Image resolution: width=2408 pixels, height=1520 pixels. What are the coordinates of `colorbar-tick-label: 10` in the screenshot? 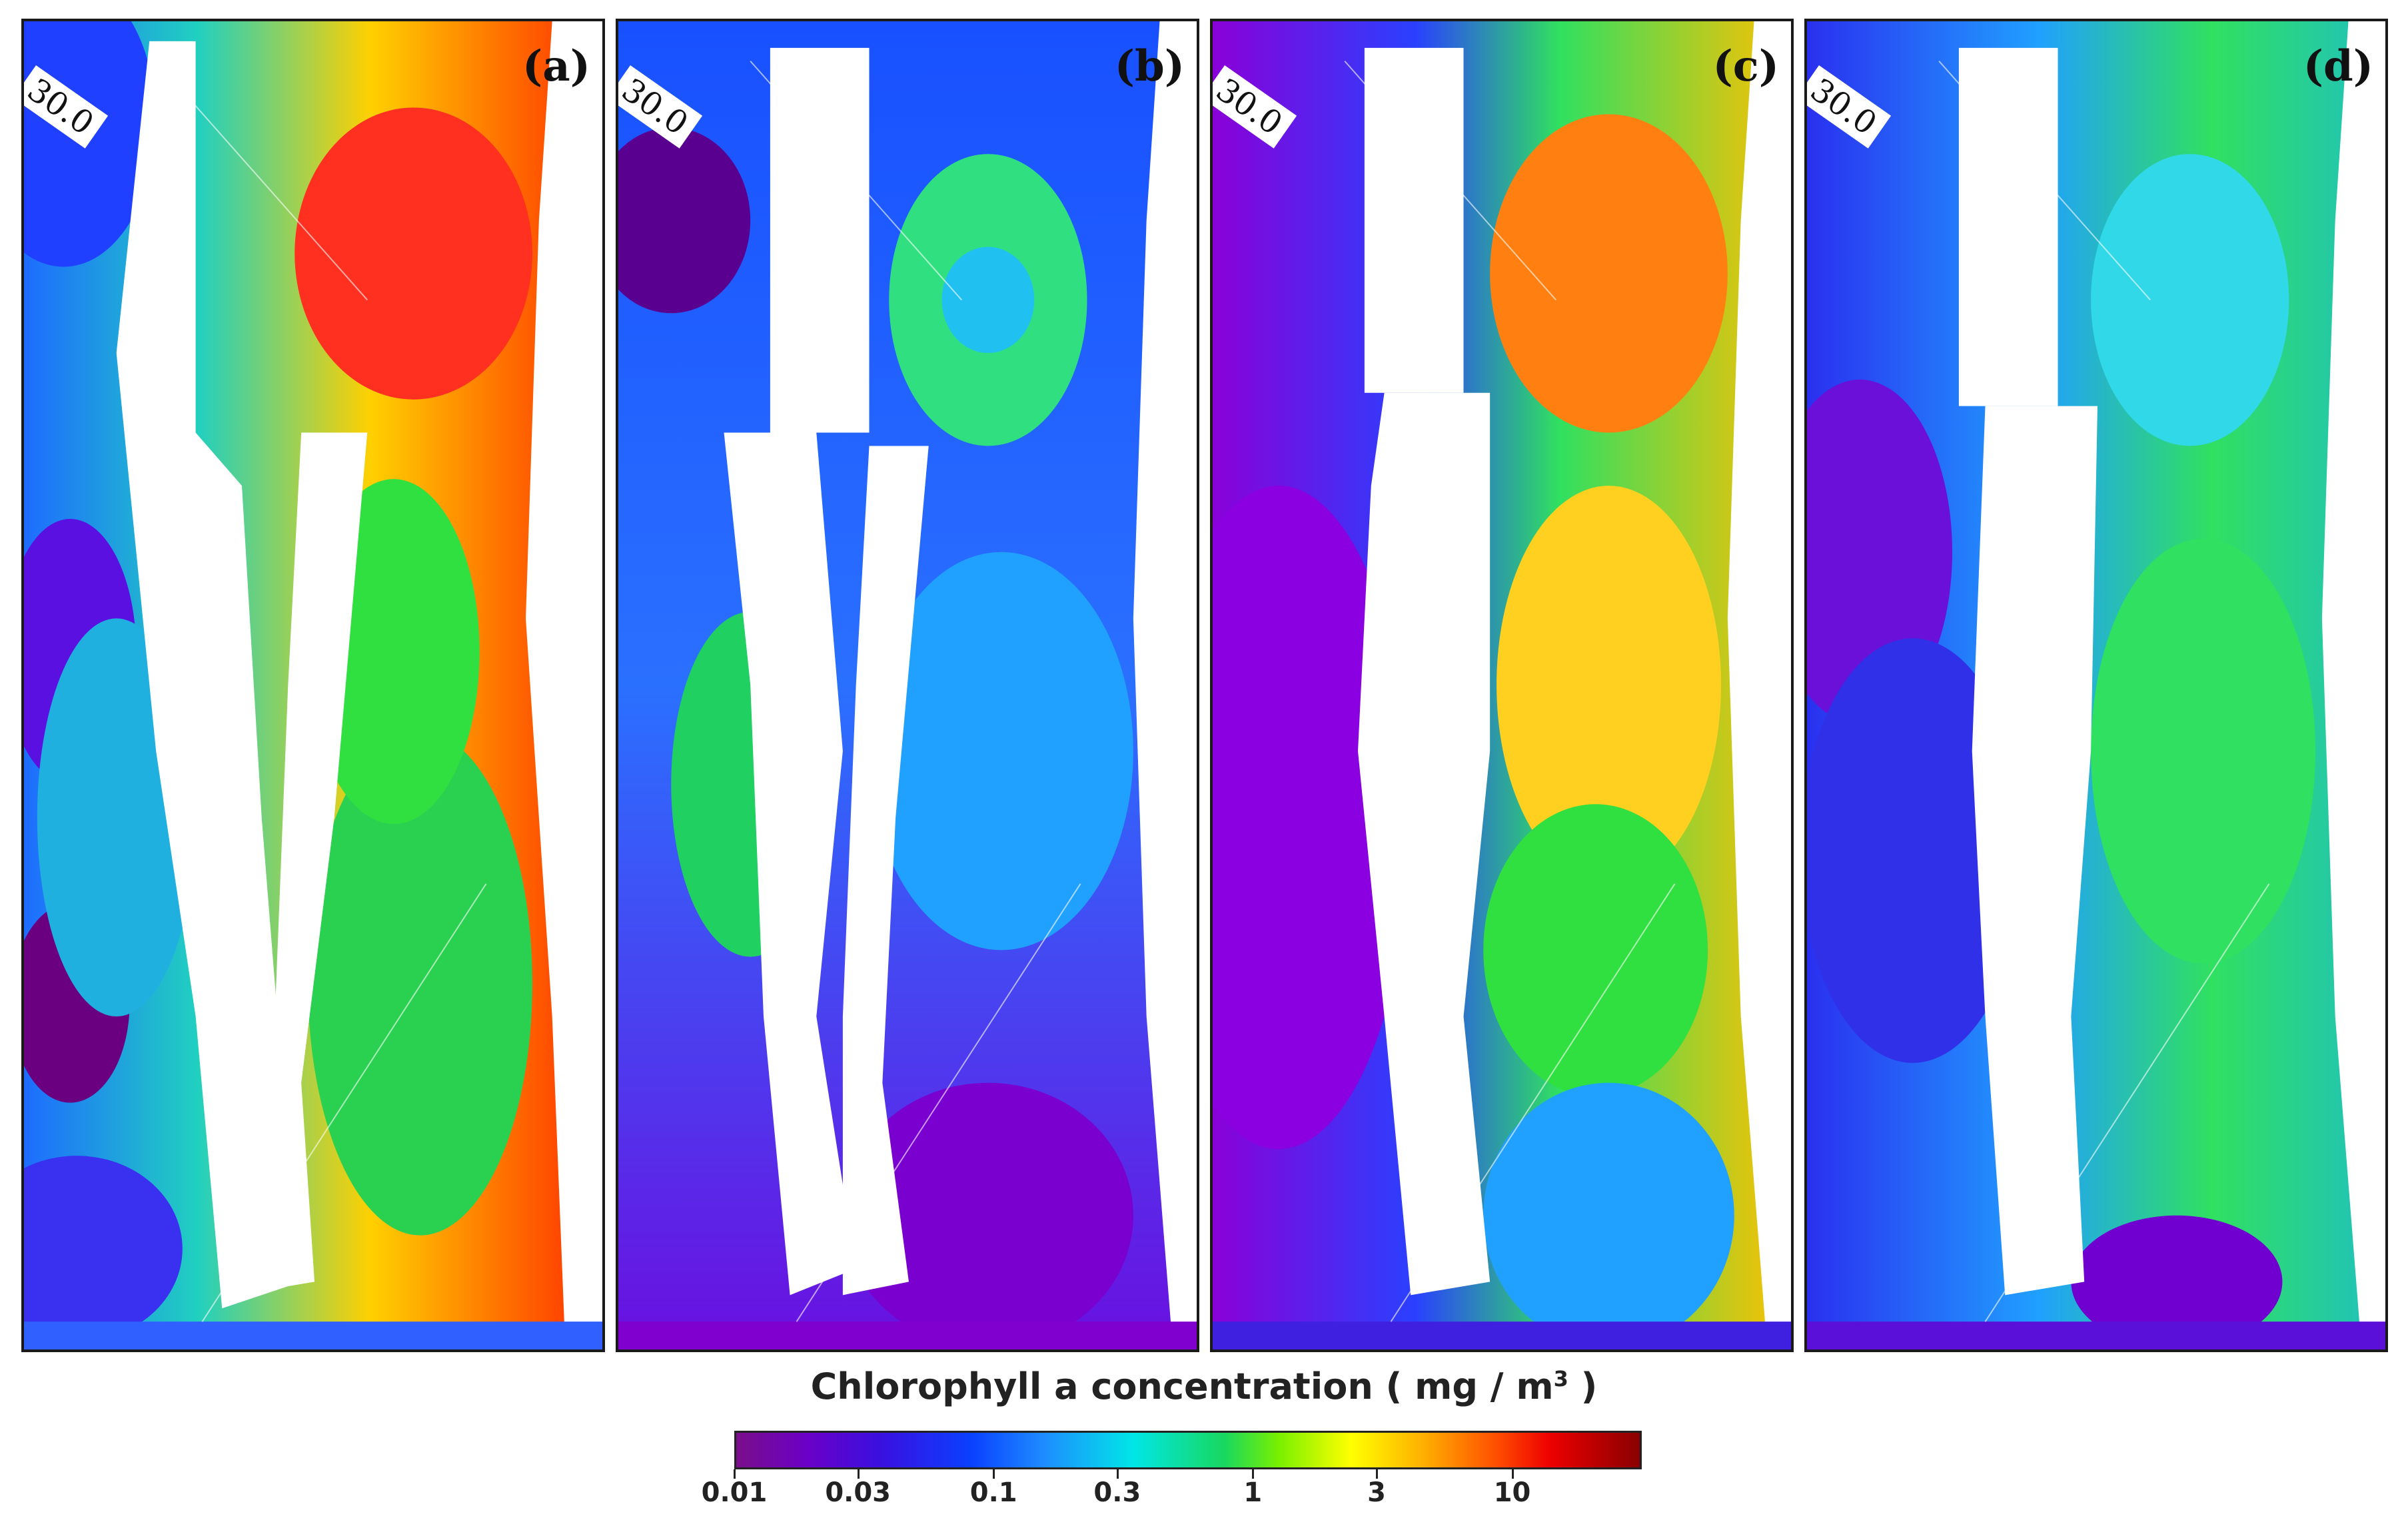 It's located at (1512, 1492).